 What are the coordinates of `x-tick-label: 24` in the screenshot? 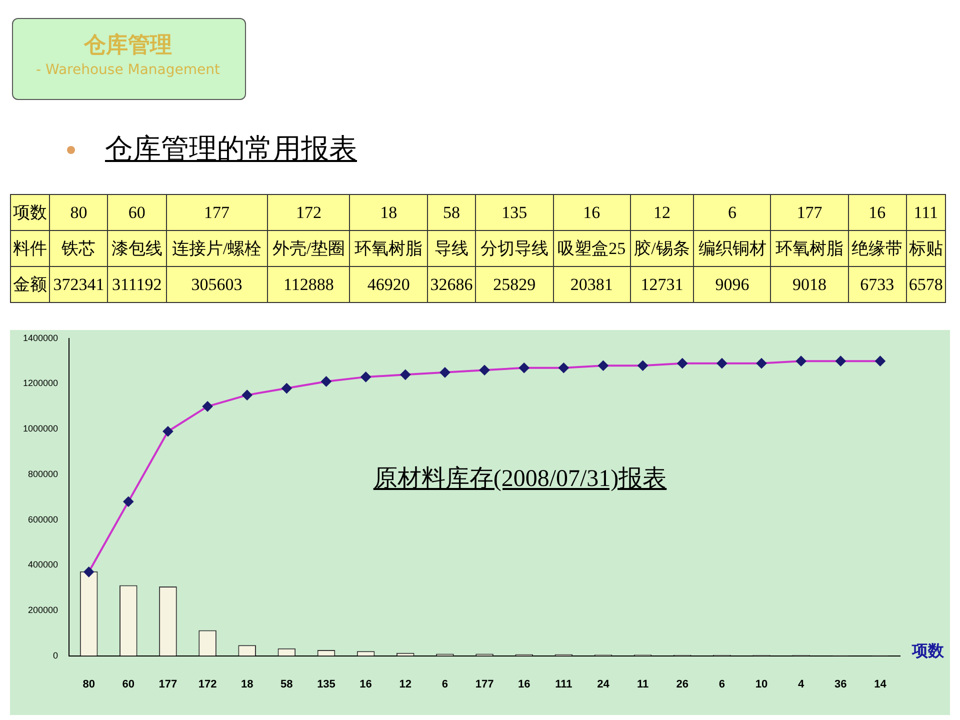 It's located at (603, 684).